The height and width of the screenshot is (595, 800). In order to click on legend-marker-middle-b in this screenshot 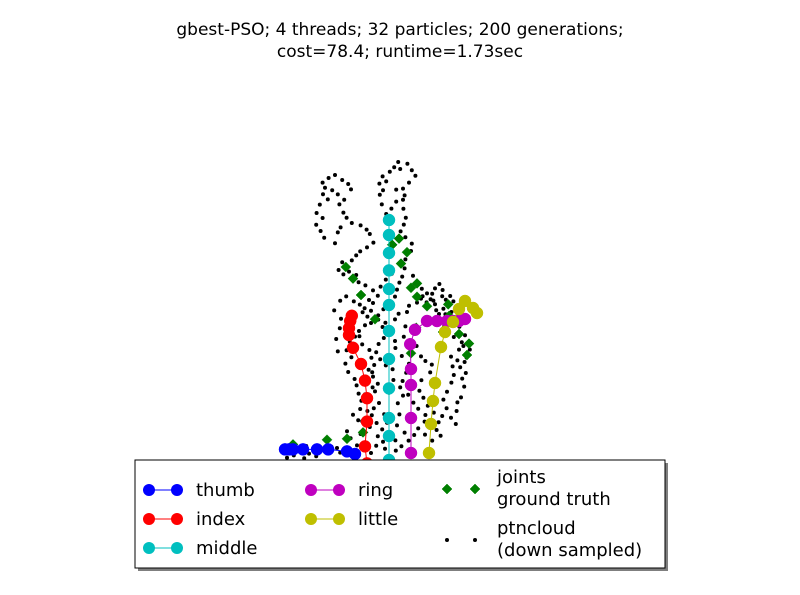, I will do `click(177, 548)`.